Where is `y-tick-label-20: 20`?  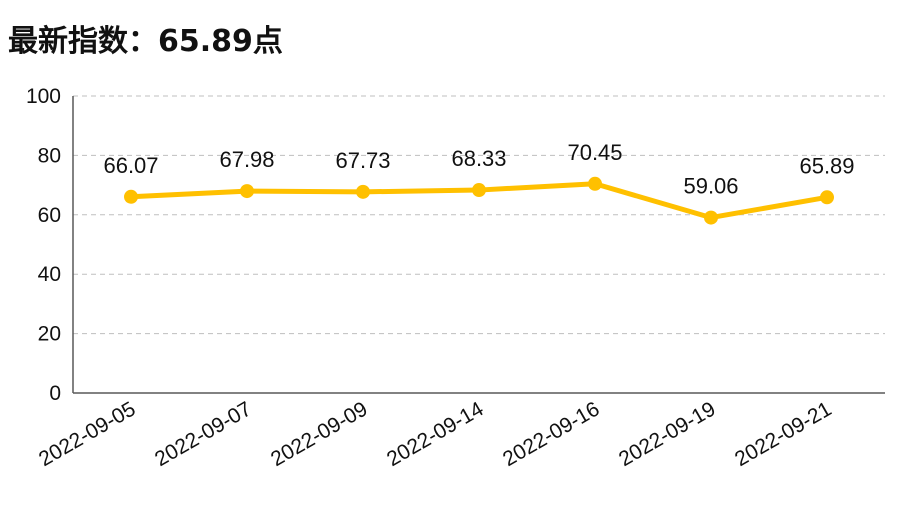 y-tick-label-20: 20 is located at coordinates (49, 334).